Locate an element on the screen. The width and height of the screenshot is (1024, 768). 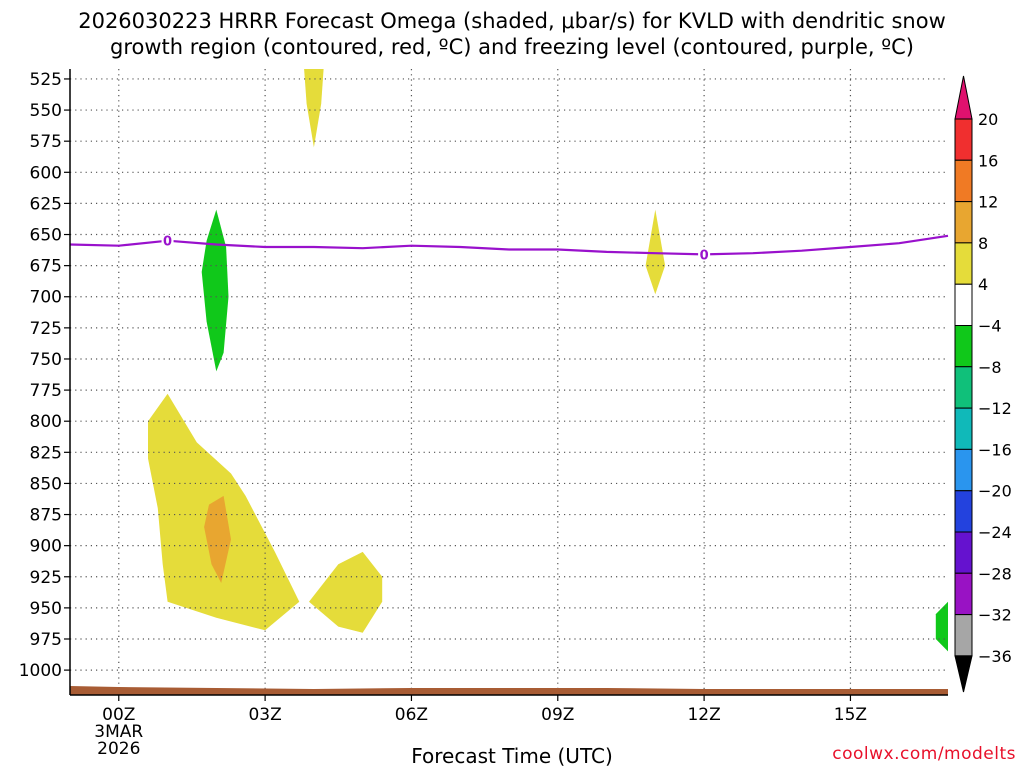
colorbar: 20 16 12 8 4 −4 −8 −12 −16 −20 −24 −28 −32 −36 is located at coordinates (983, 384).